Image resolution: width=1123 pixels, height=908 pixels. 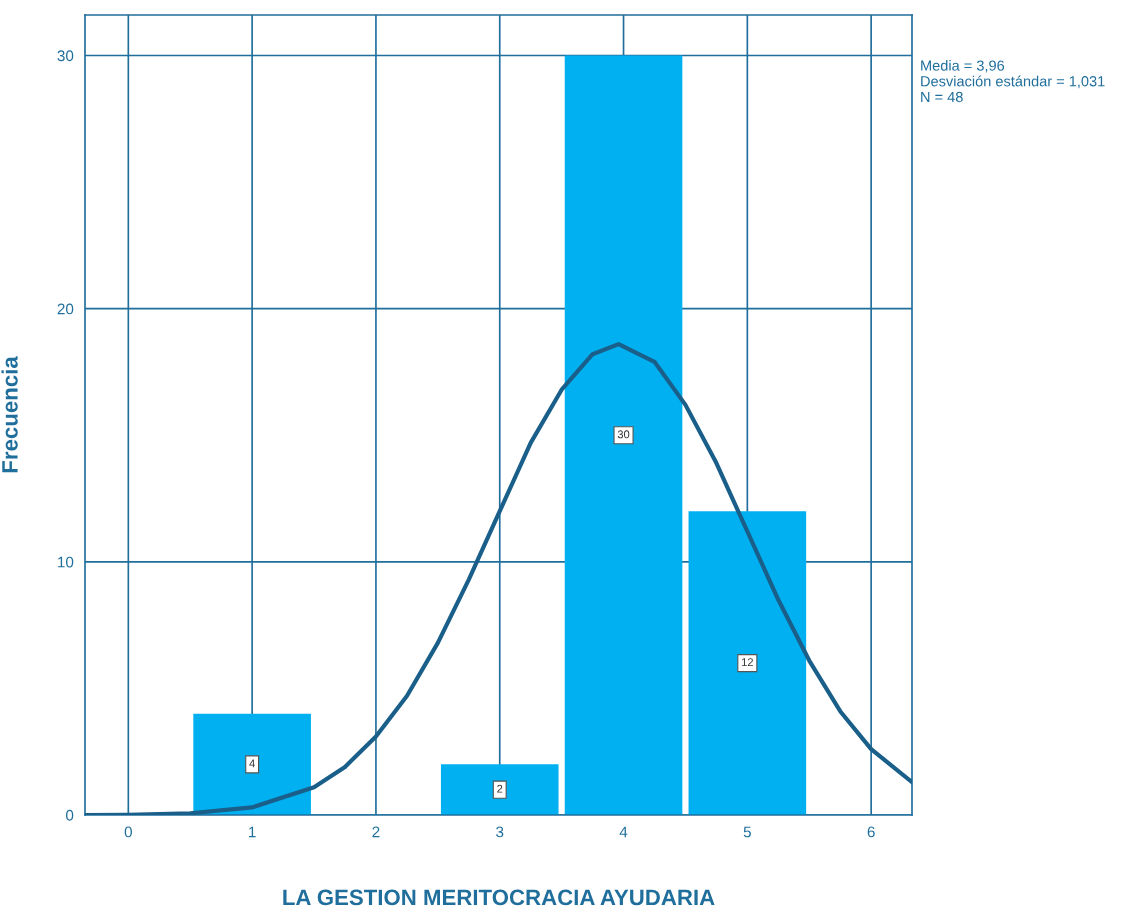 I want to click on x-tick-label: 1, so click(x=252, y=832).